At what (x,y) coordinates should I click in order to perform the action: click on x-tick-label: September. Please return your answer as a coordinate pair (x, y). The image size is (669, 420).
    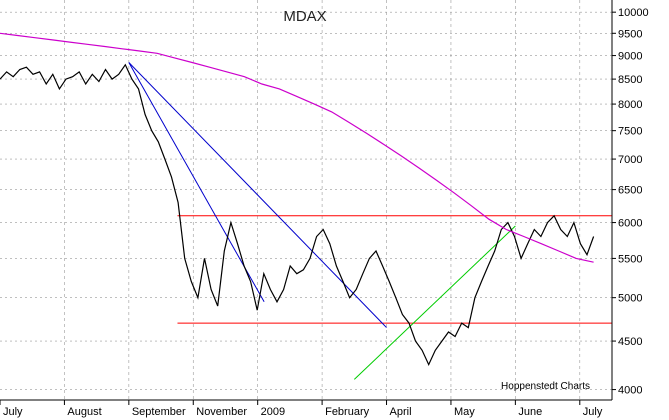
    Looking at the image, I should click on (159, 412).